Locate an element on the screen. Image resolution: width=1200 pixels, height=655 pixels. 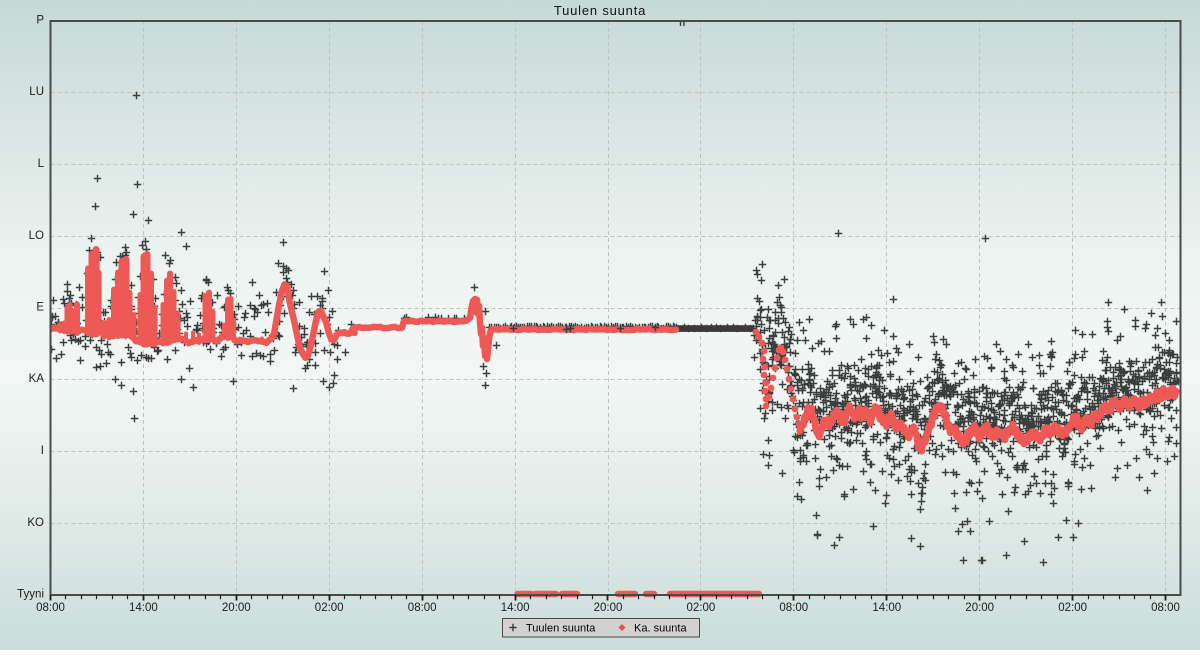
svg-text: LU is located at coordinates (36, 92).